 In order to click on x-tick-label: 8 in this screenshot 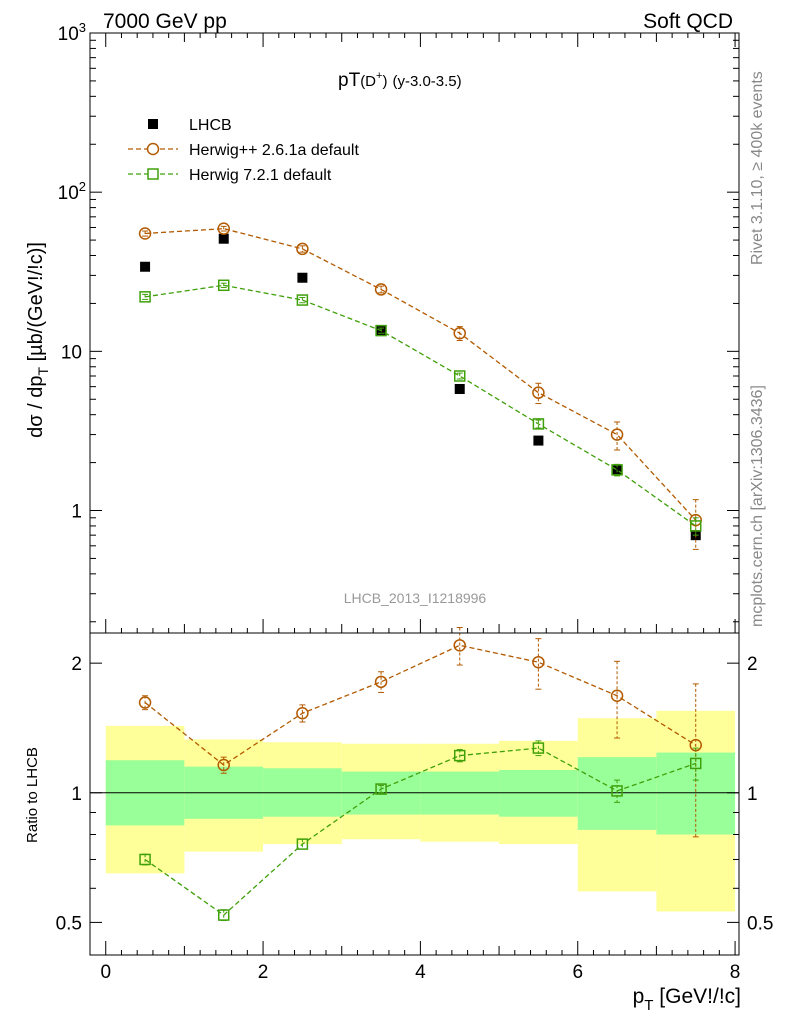, I will do `click(735, 972)`.